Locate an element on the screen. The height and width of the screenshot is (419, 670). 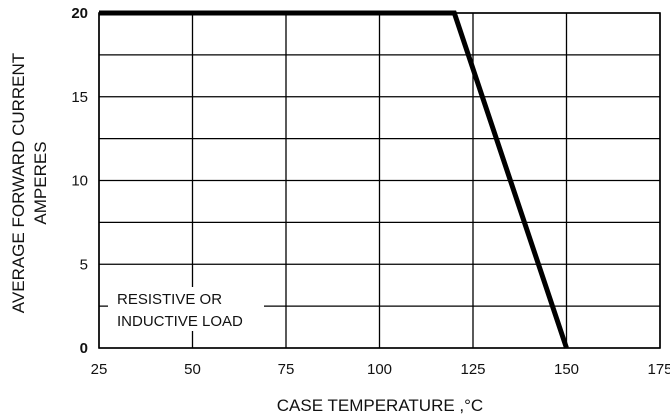
annotation-backdrop is located at coordinates (186, 309).